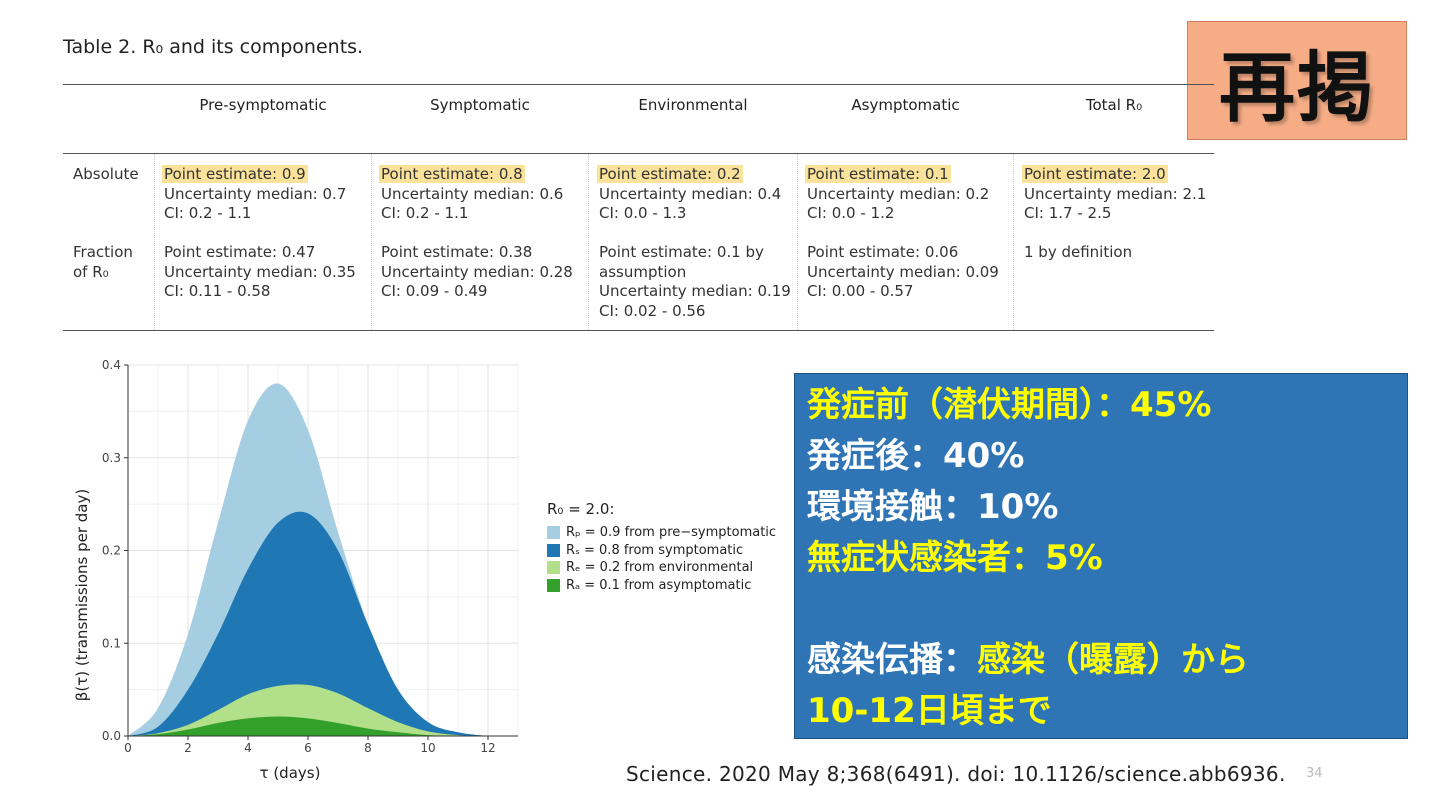 This screenshot has height=810, width=1440. Describe the element at coordinates (103, 252) in the screenshot. I see `row-label-fraction-line1: Fraction` at that location.